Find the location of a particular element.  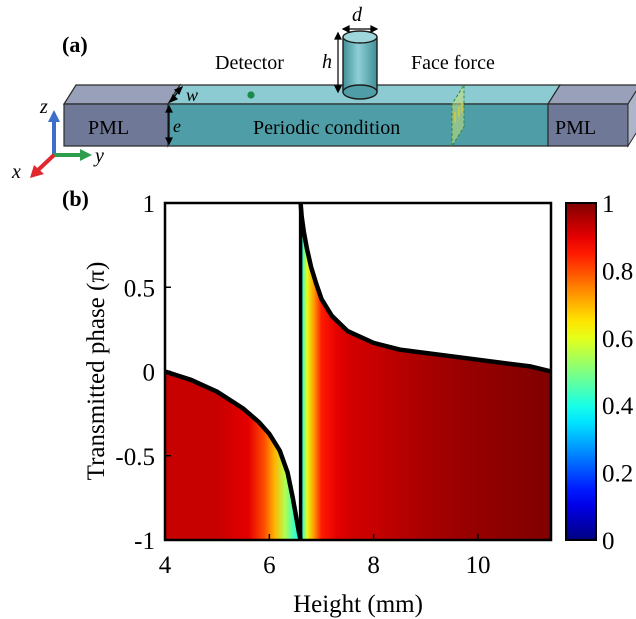

panel-b-label: (b) is located at coordinates (75, 198).